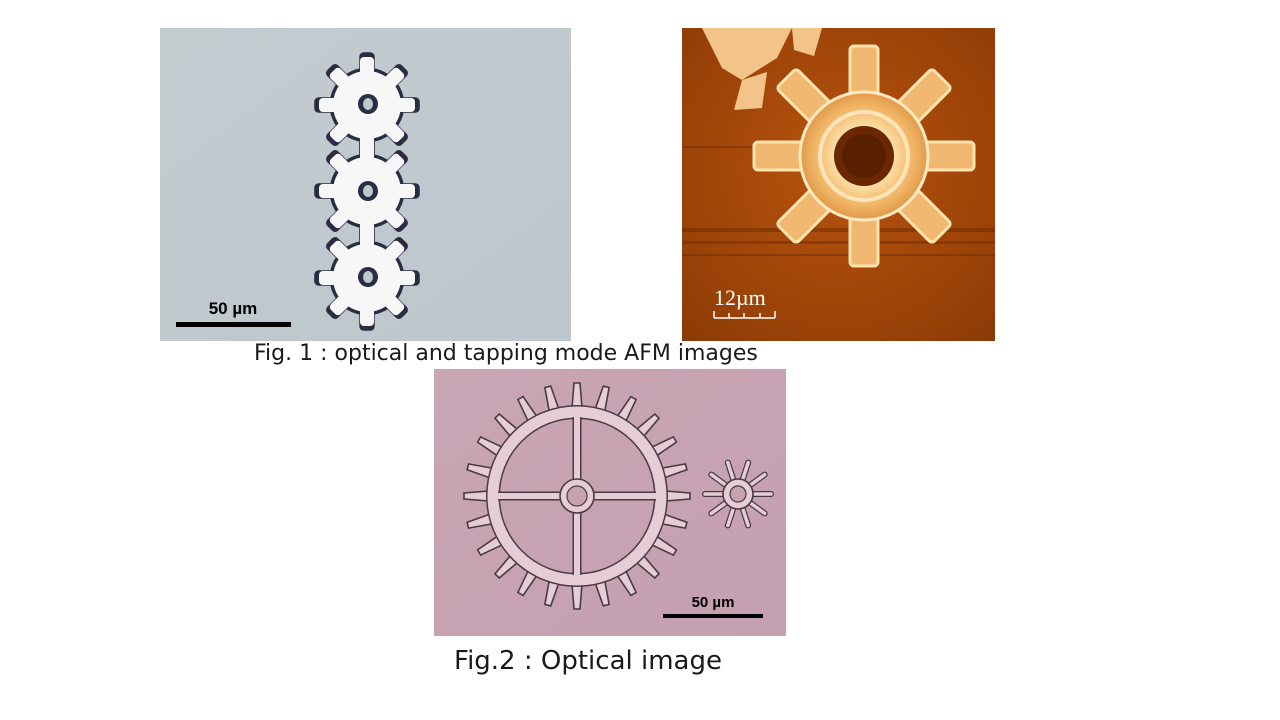  Describe the element at coordinates (838, 184) in the screenshot. I see `afm-image-gear: 12µm` at that location.